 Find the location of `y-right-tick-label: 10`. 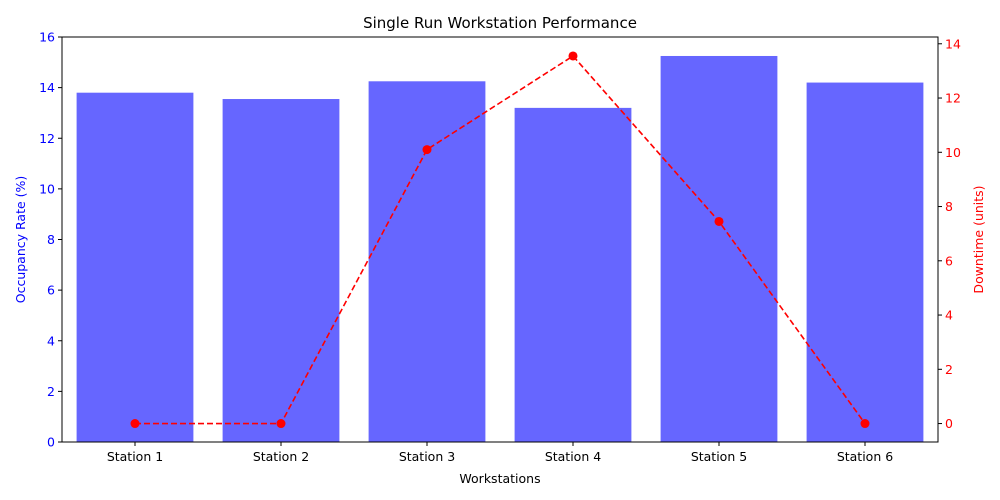

y-right-tick-label: 10 is located at coordinates (953, 152).